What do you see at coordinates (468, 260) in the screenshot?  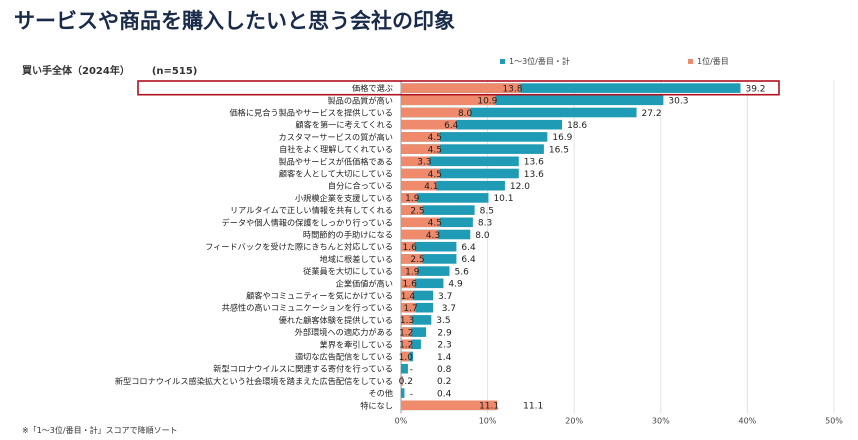 I see `value-label-total: 6.4` at bounding box center [468, 260].